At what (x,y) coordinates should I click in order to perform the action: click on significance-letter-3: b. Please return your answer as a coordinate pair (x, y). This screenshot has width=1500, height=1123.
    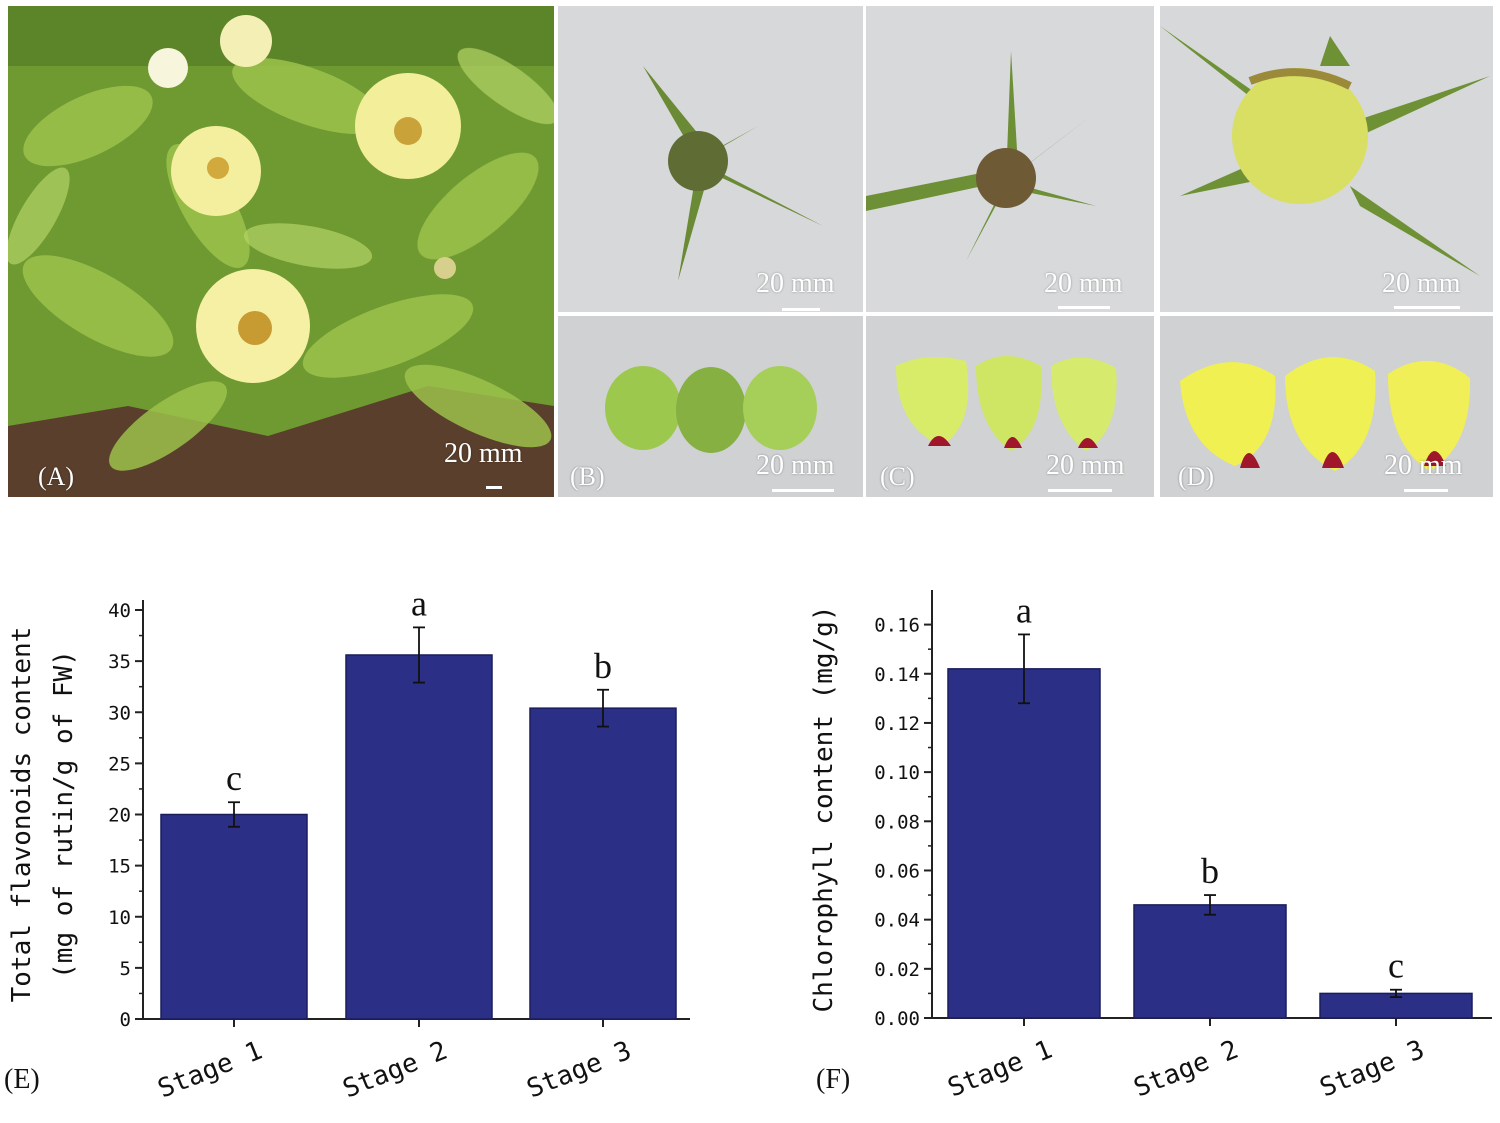
    Looking at the image, I should click on (603, 666).